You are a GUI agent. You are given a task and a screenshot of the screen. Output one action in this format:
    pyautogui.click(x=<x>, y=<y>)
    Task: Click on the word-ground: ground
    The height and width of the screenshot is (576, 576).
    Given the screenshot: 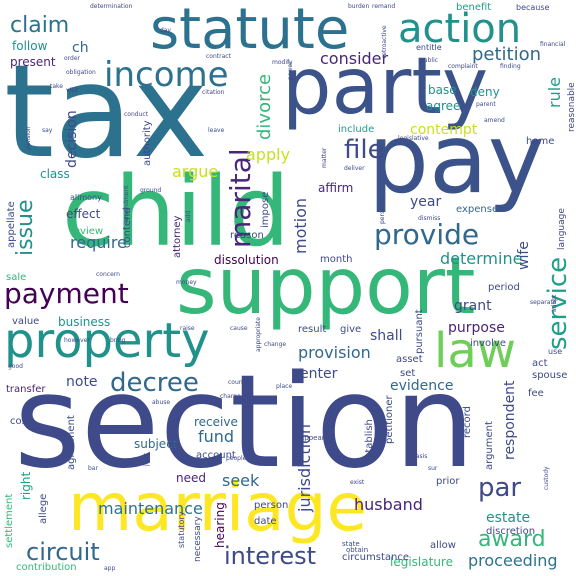 What is the action you would take?
    pyautogui.click(x=150, y=190)
    